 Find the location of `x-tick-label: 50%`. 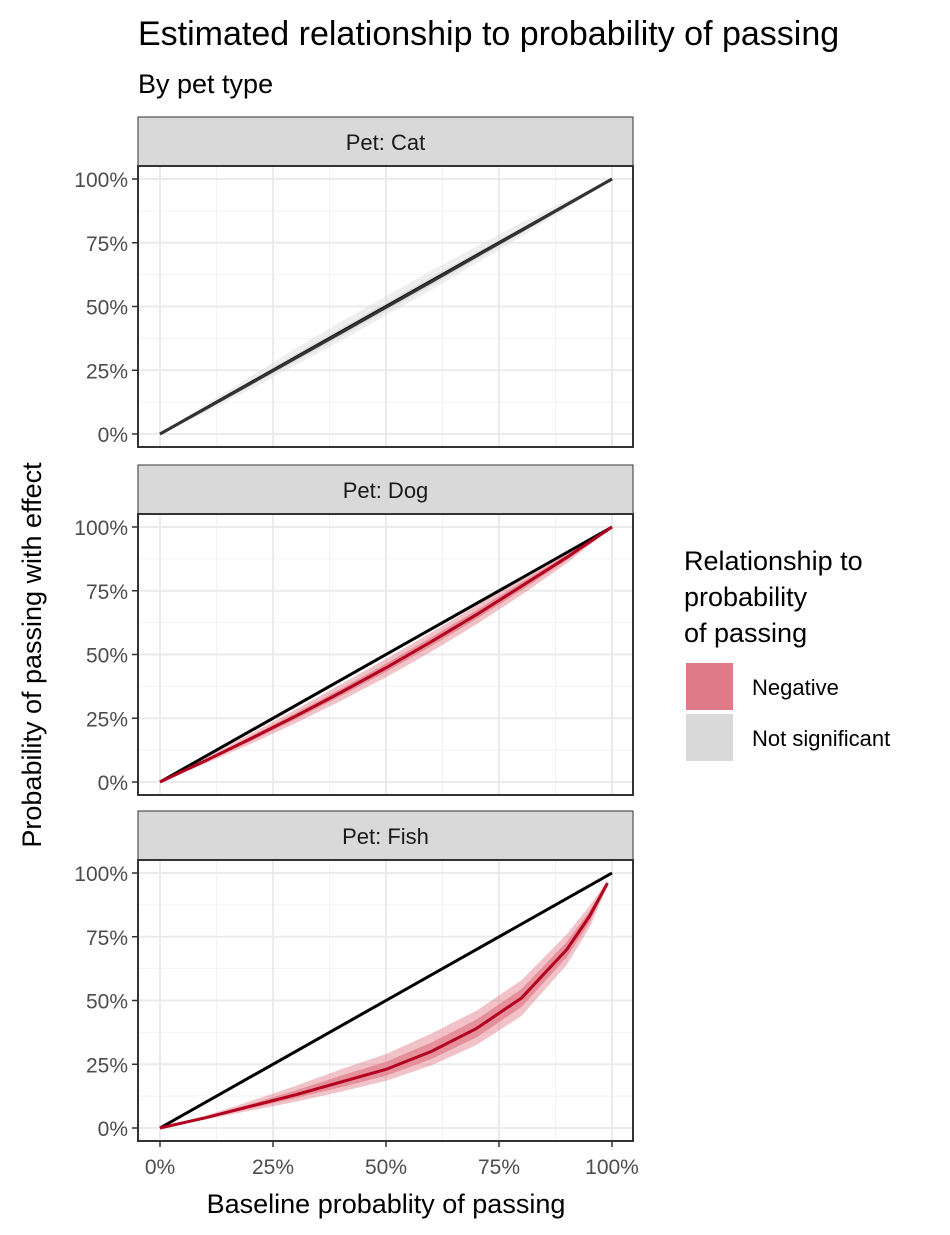

x-tick-label: 50% is located at coordinates (386, 1167).